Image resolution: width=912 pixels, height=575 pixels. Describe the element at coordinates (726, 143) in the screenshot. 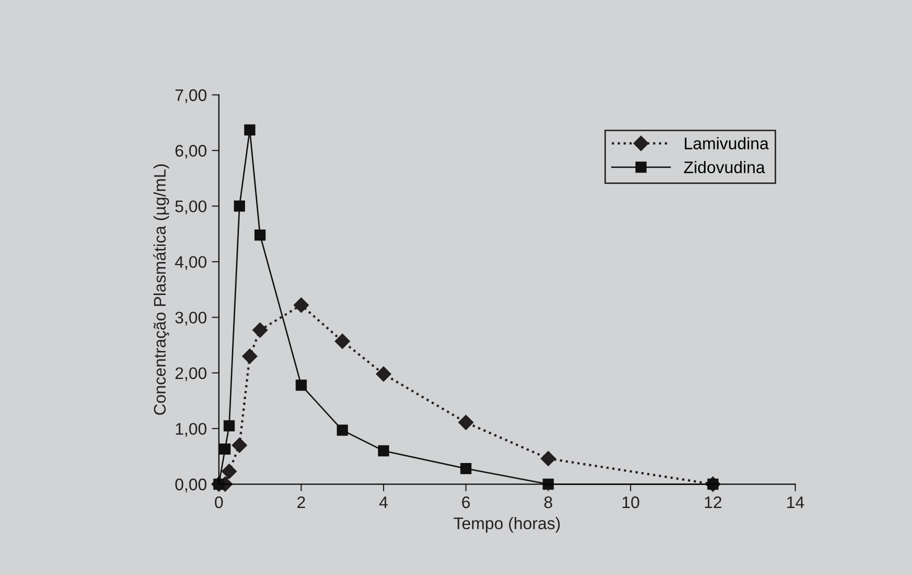

I see `legend-label: Lamivudina` at that location.